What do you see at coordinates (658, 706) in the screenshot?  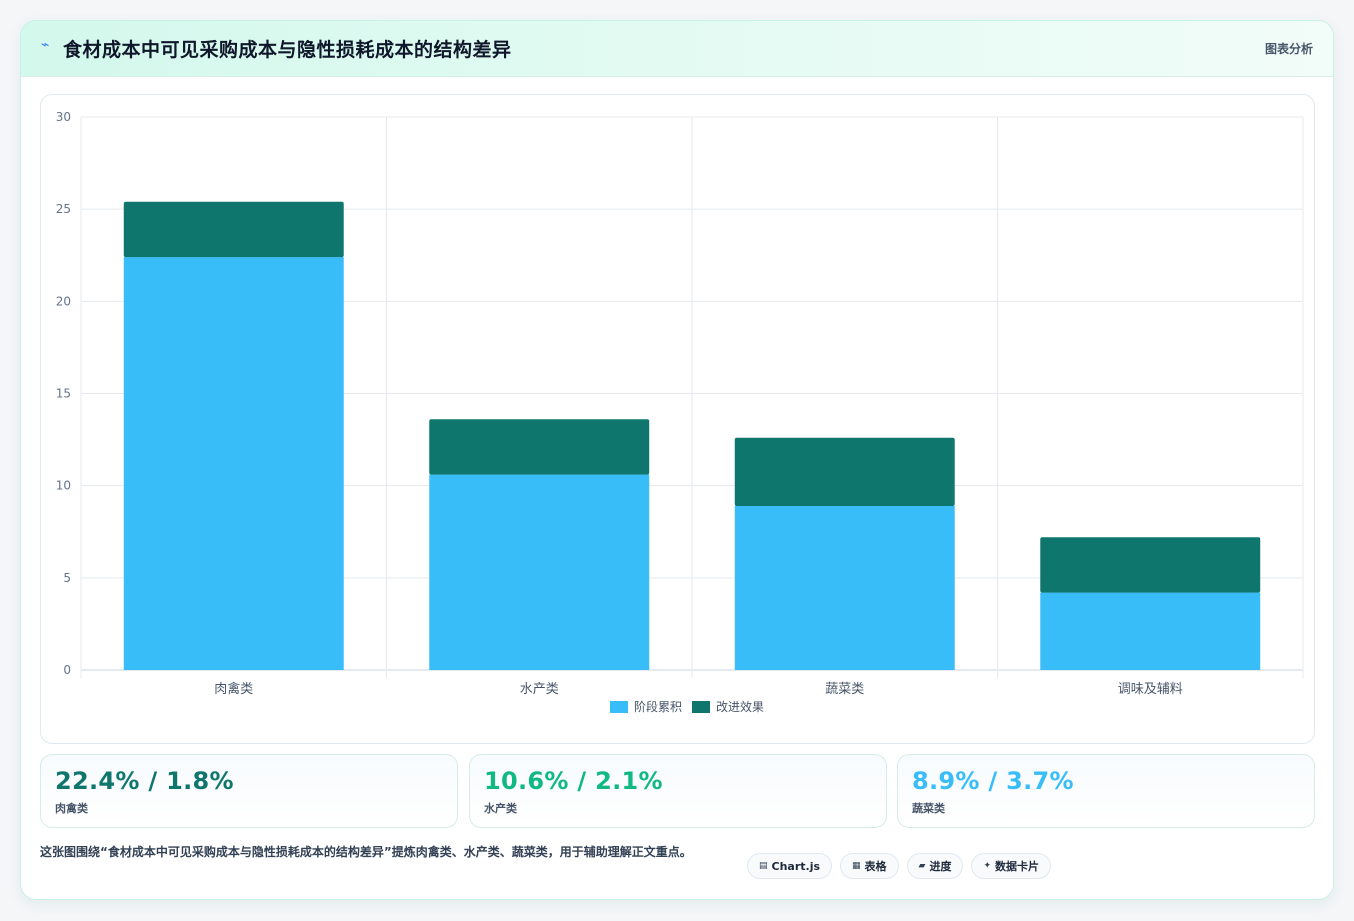 I see `legend-label: 阶段累积` at bounding box center [658, 706].